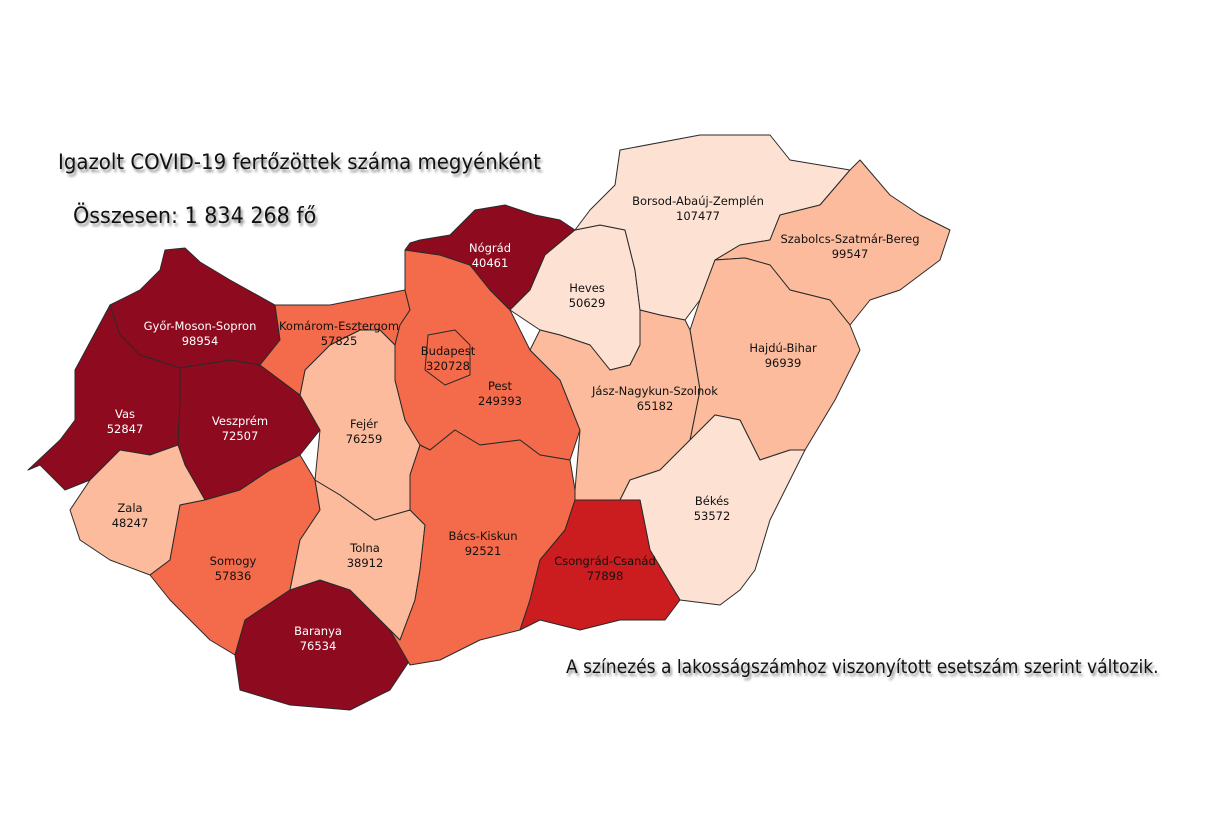 Image resolution: width=1229 pixels, height=819 pixels. What do you see at coordinates (605, 576) in the screenshot?
I see `county-case-count-label: 77898` at bounding box center [605, 576].